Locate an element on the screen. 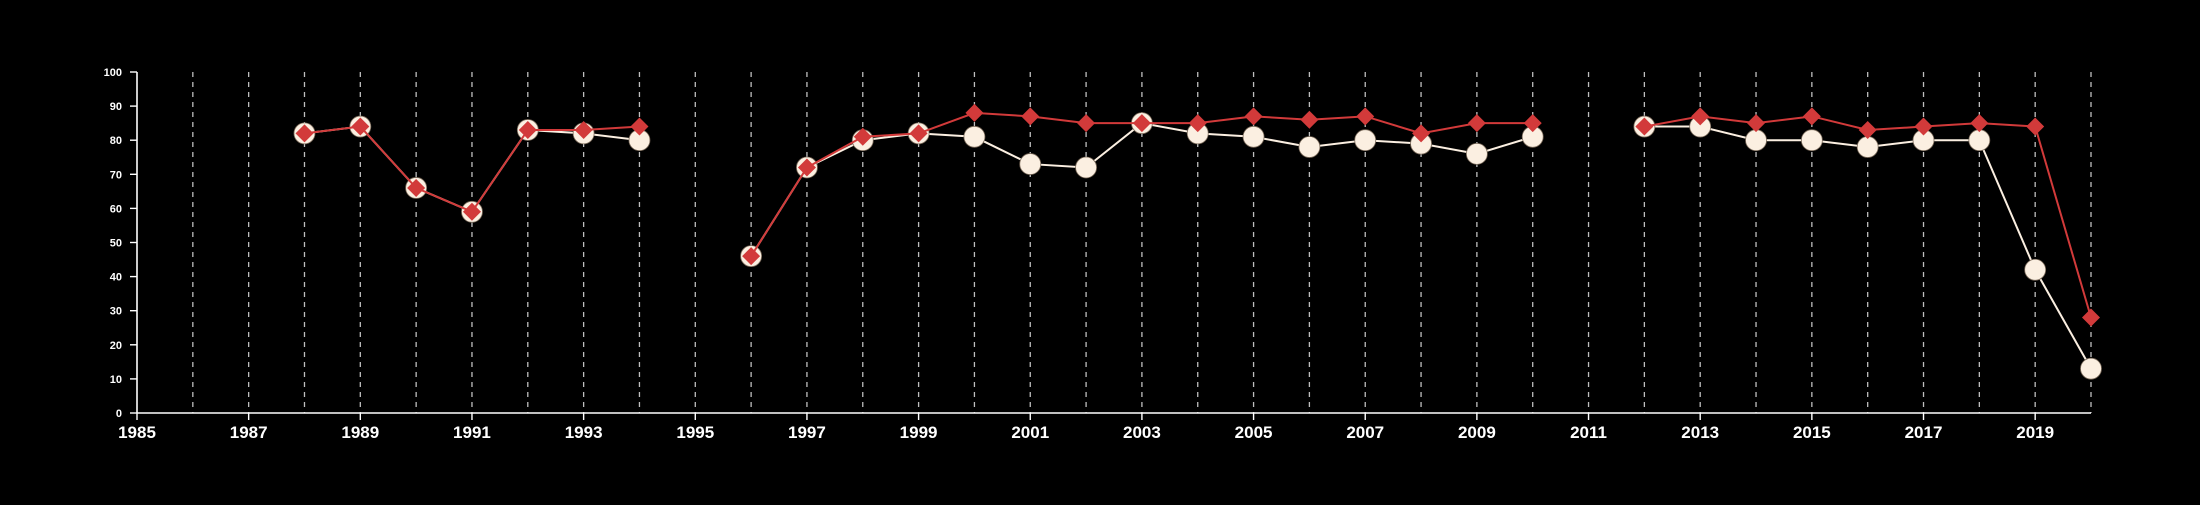 This screenshot has width=2200, height=505. x-tick-label: 1999 is located at coordinates (919, 432).